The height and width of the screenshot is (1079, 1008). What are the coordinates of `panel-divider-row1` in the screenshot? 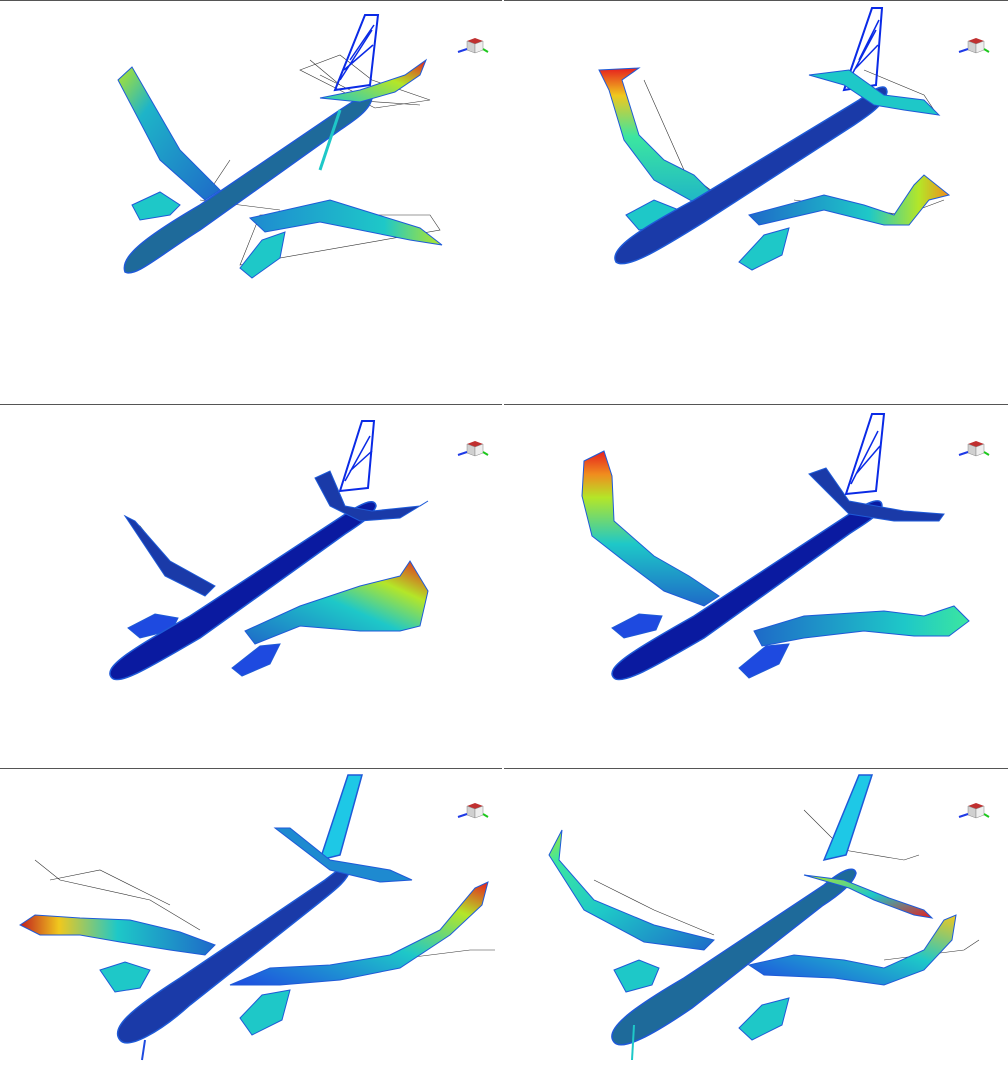 It's located at (504, 404).